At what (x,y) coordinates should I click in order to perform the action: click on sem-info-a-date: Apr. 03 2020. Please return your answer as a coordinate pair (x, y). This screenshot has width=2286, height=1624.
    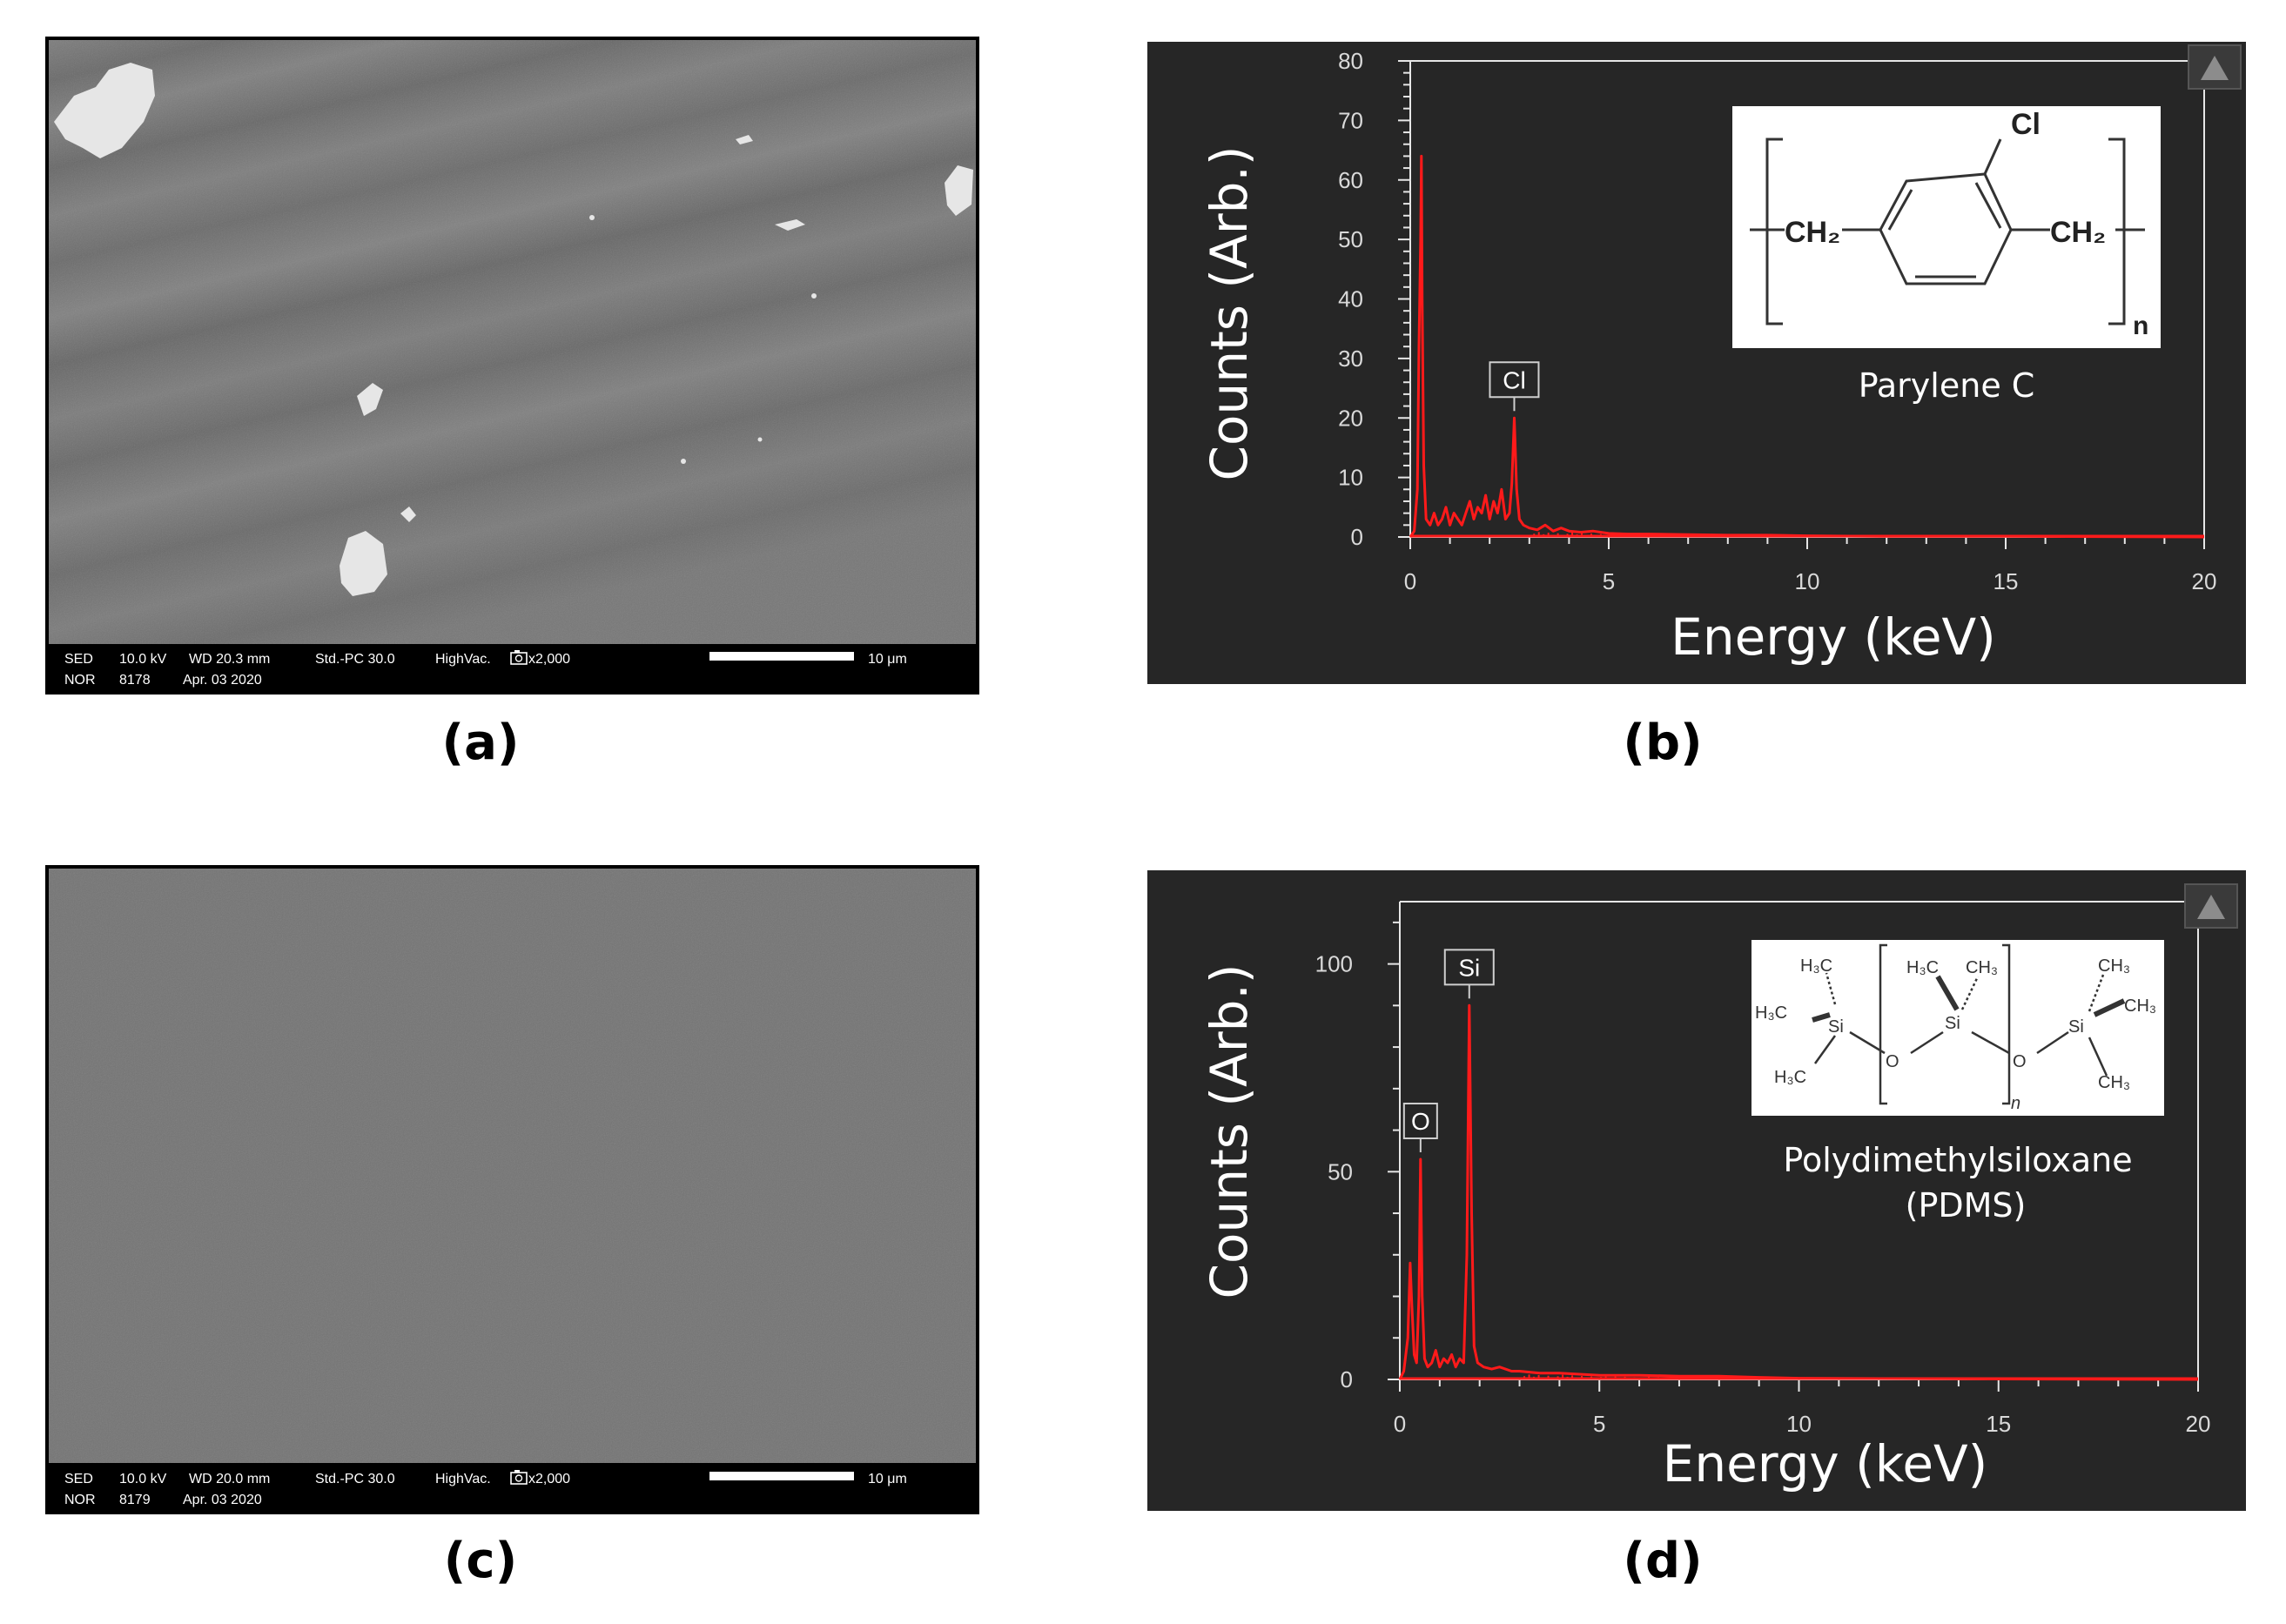
    Looking at the image, I should click on (222, 681).